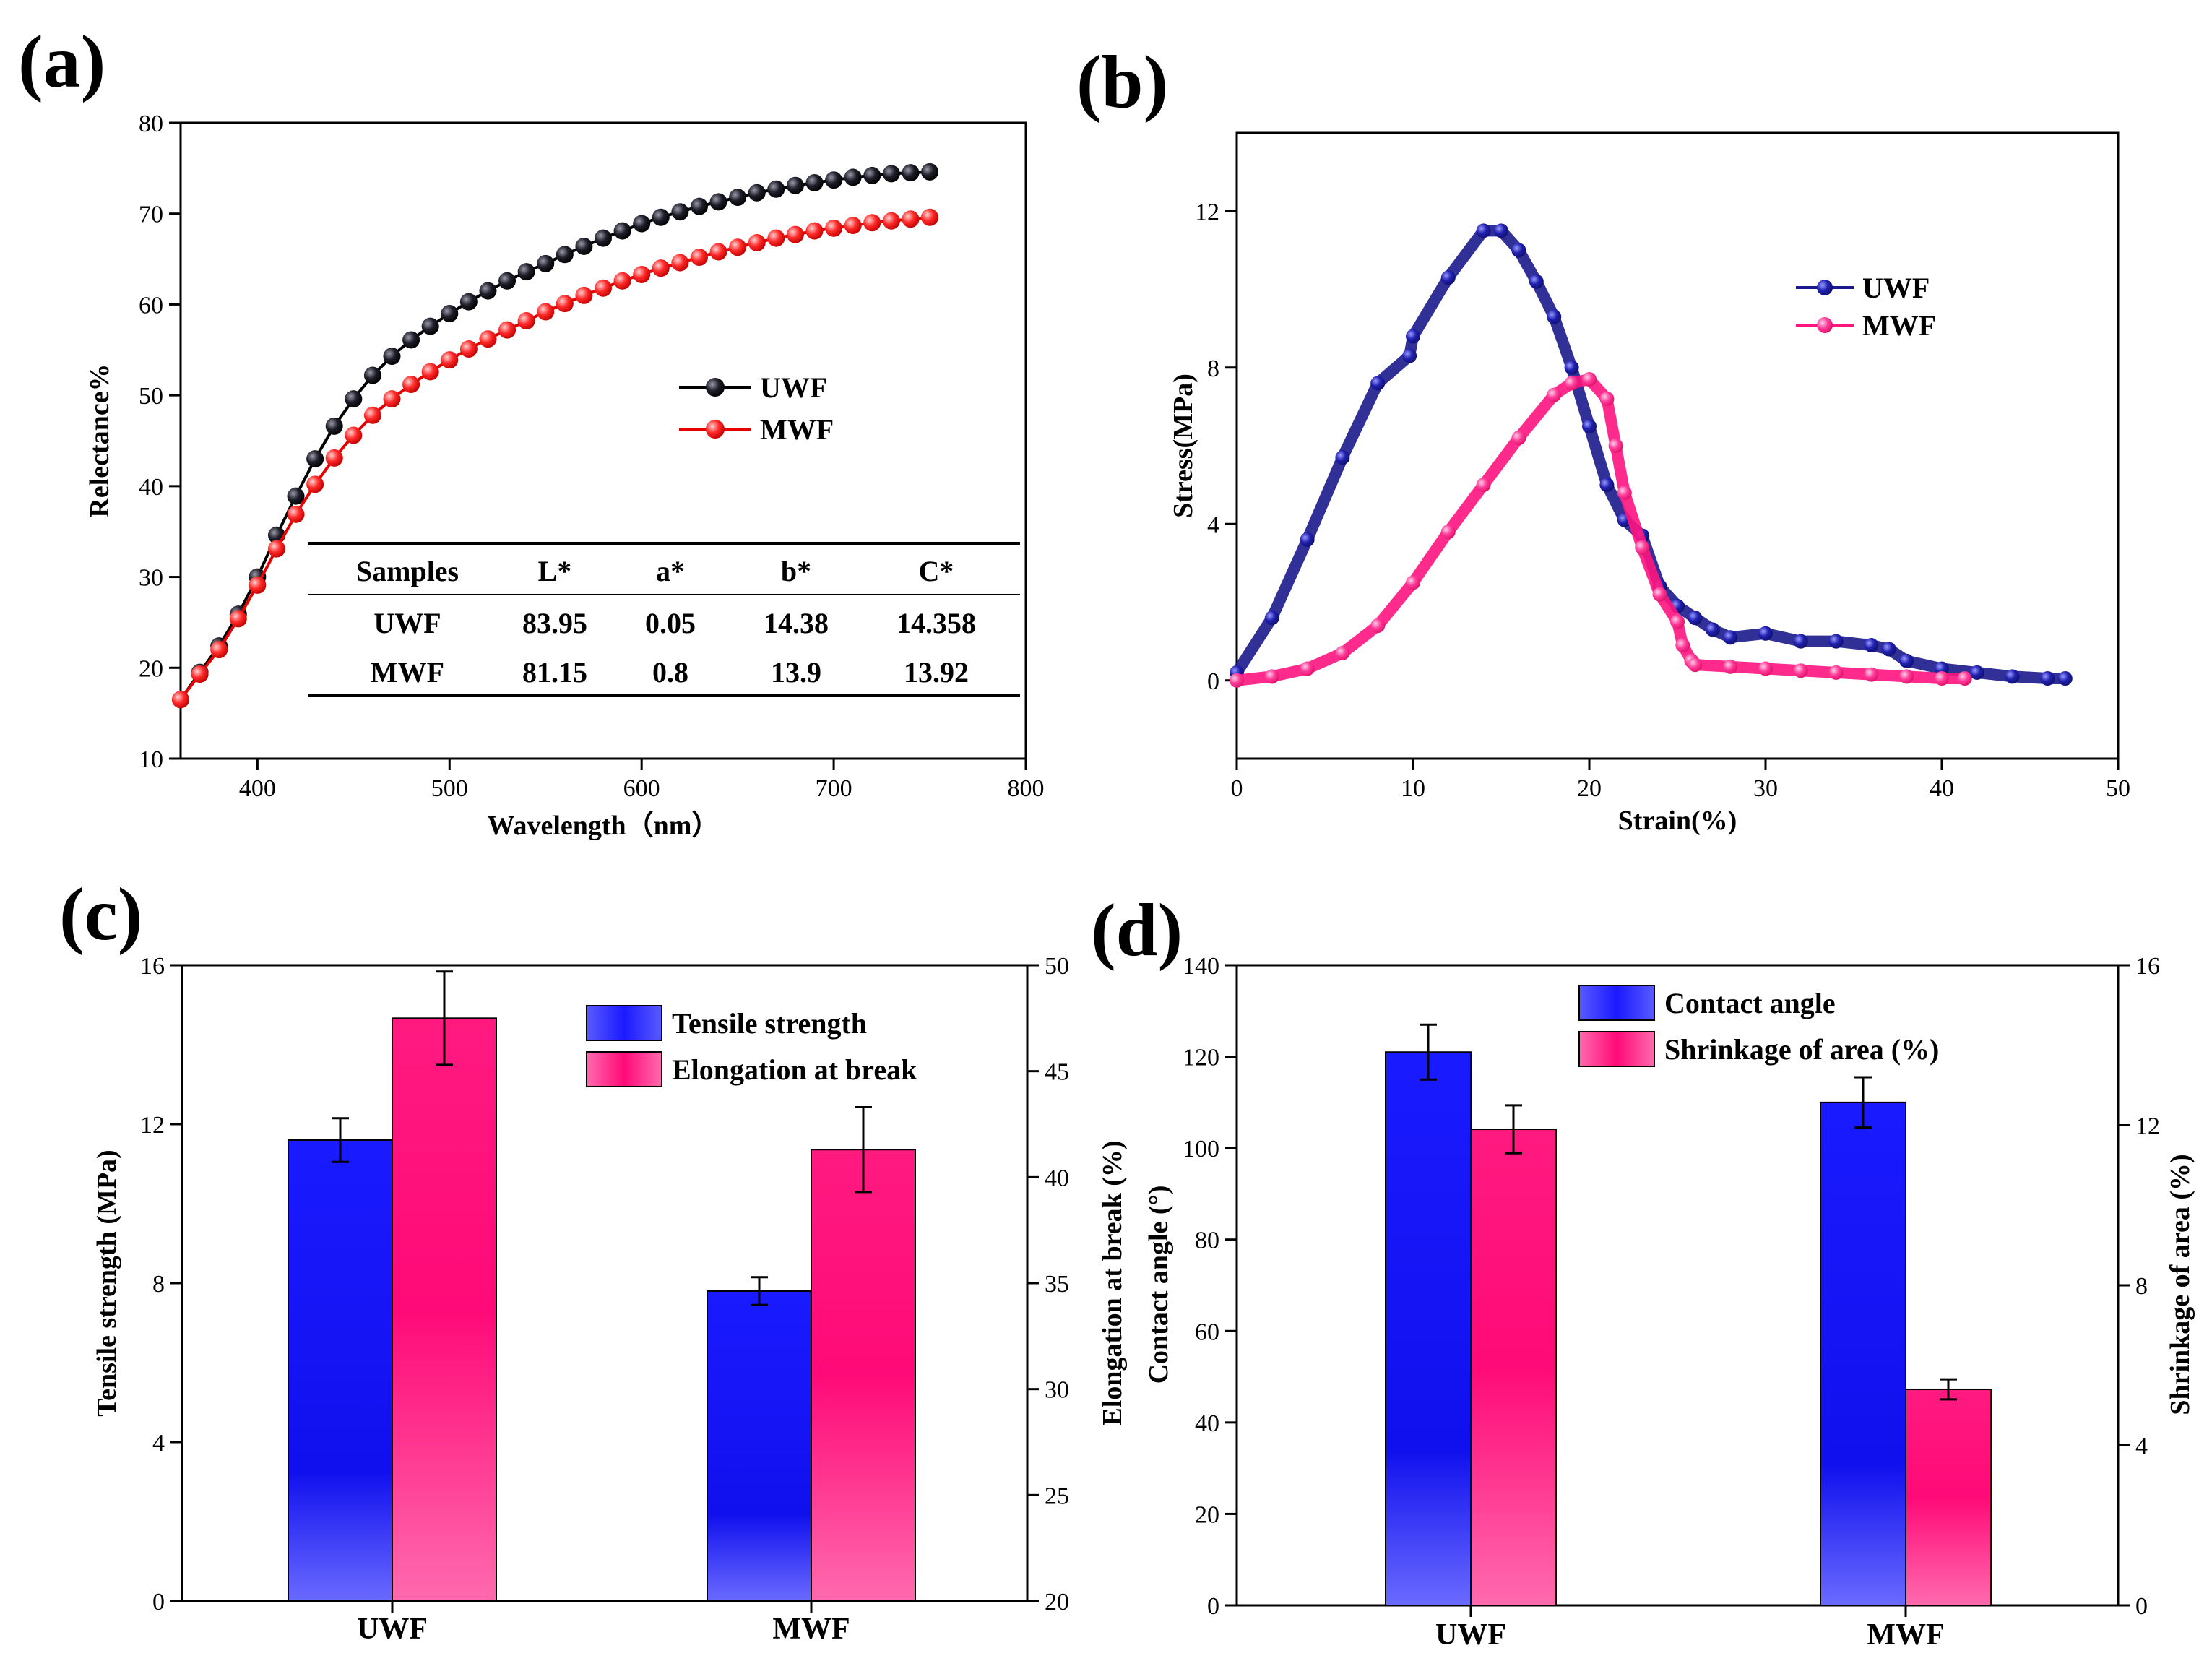 The image size is (2212, 1674). What do you see at coordinates (603, 440) in the screenshot?
I see `panel-a-plot-frame` at bounding box center [603, 440].